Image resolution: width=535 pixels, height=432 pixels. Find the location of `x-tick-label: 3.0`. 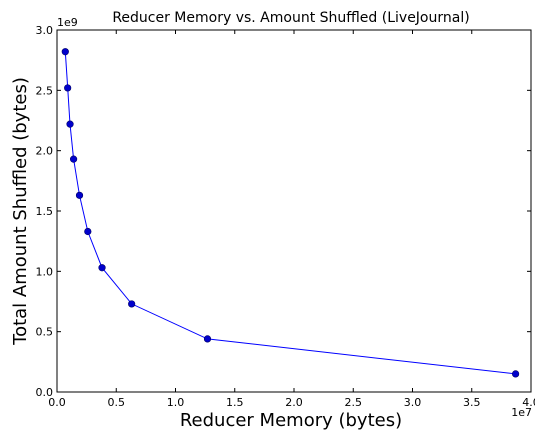

x-tick-label: 3.0 is located at coordinates (413, 402).